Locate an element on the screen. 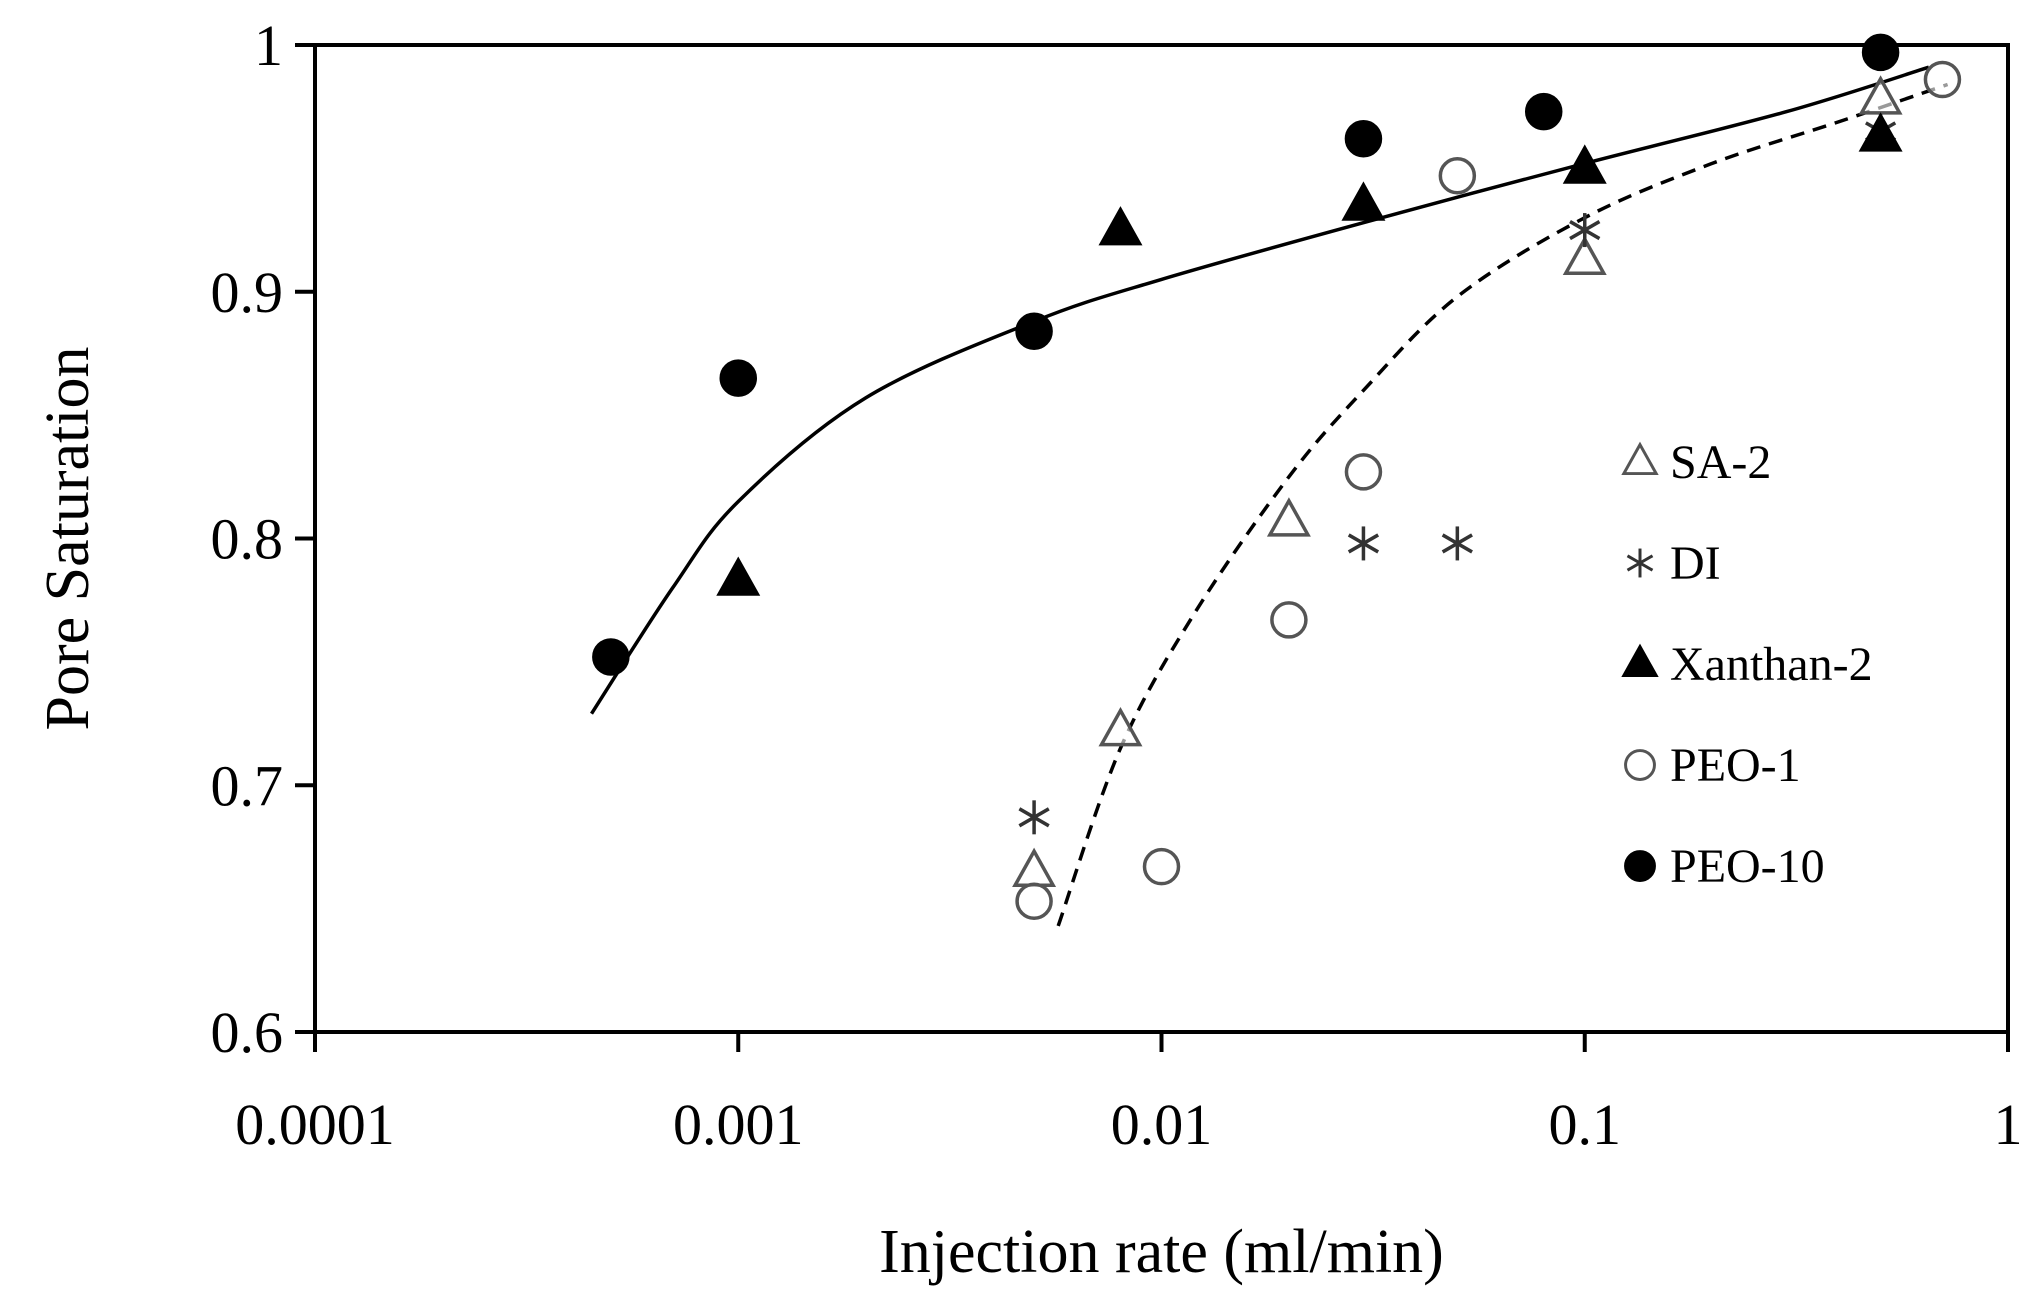 This screenshot has height=1303, width=2037. y-tick-label-2: 0.8 is located at coordinates (247, 539).